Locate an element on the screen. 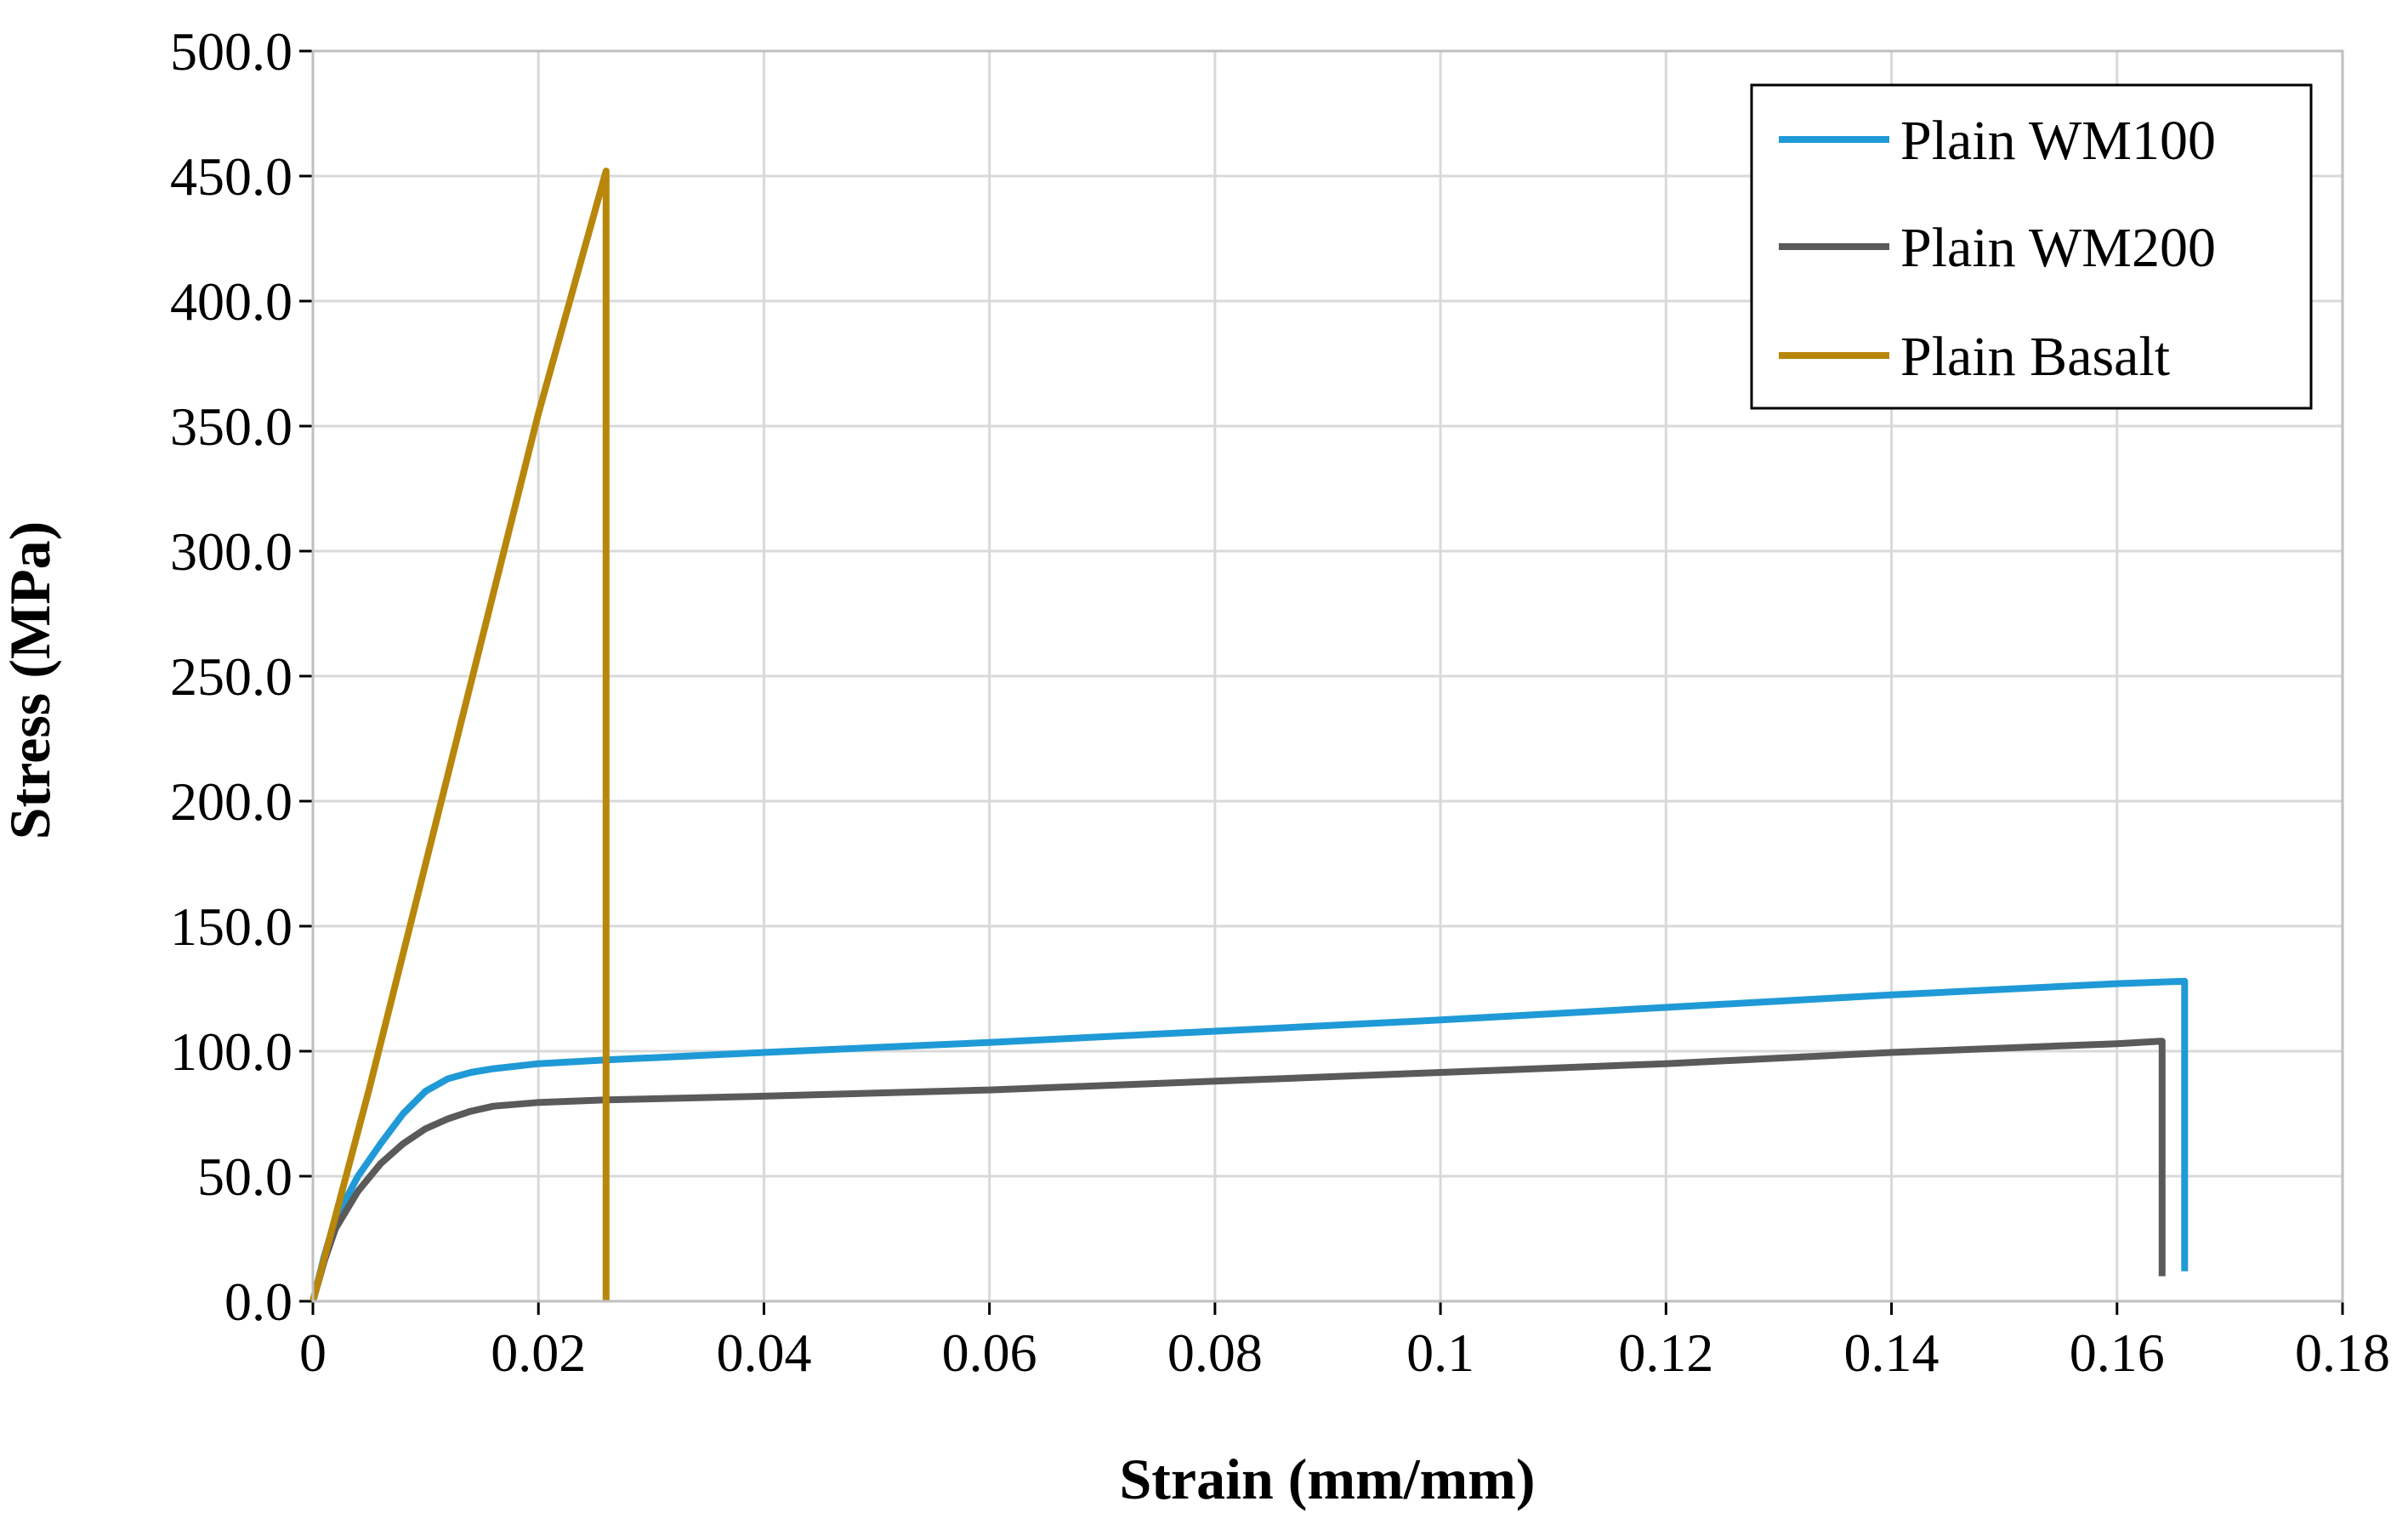 The width and height of the screenshot is (2408, 1530). series-line-plain-basalt is located at coordinates (460, 735).